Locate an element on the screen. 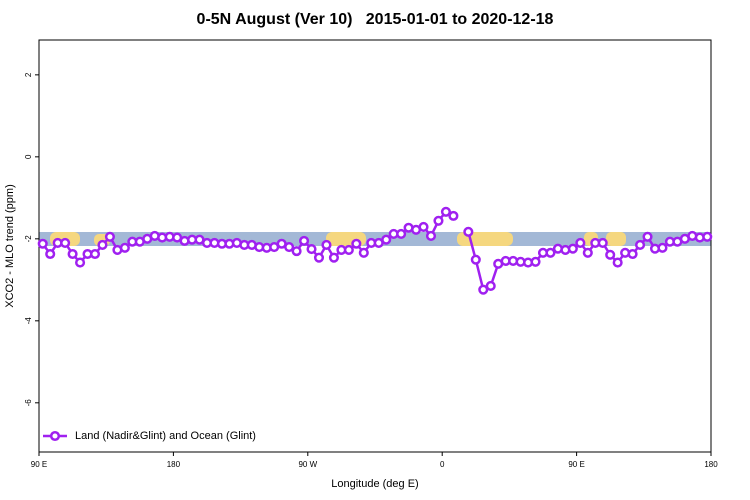 Image resolution: width=750 pixels, height=500 pixels. y-tick-label: 0 is located at coordinates (28, 156).